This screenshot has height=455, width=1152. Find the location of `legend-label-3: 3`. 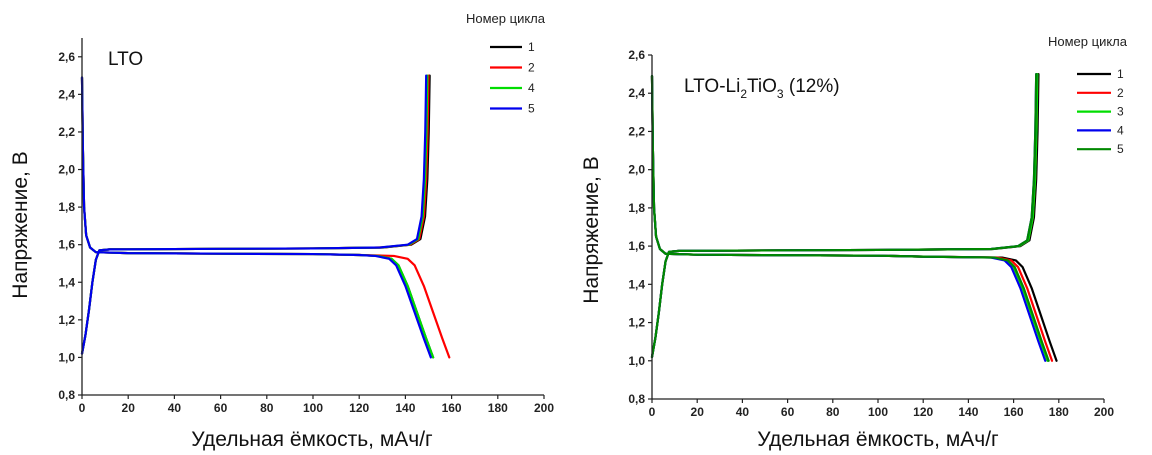

legend-label-3: 3 is located at coordinates (1120, 112).